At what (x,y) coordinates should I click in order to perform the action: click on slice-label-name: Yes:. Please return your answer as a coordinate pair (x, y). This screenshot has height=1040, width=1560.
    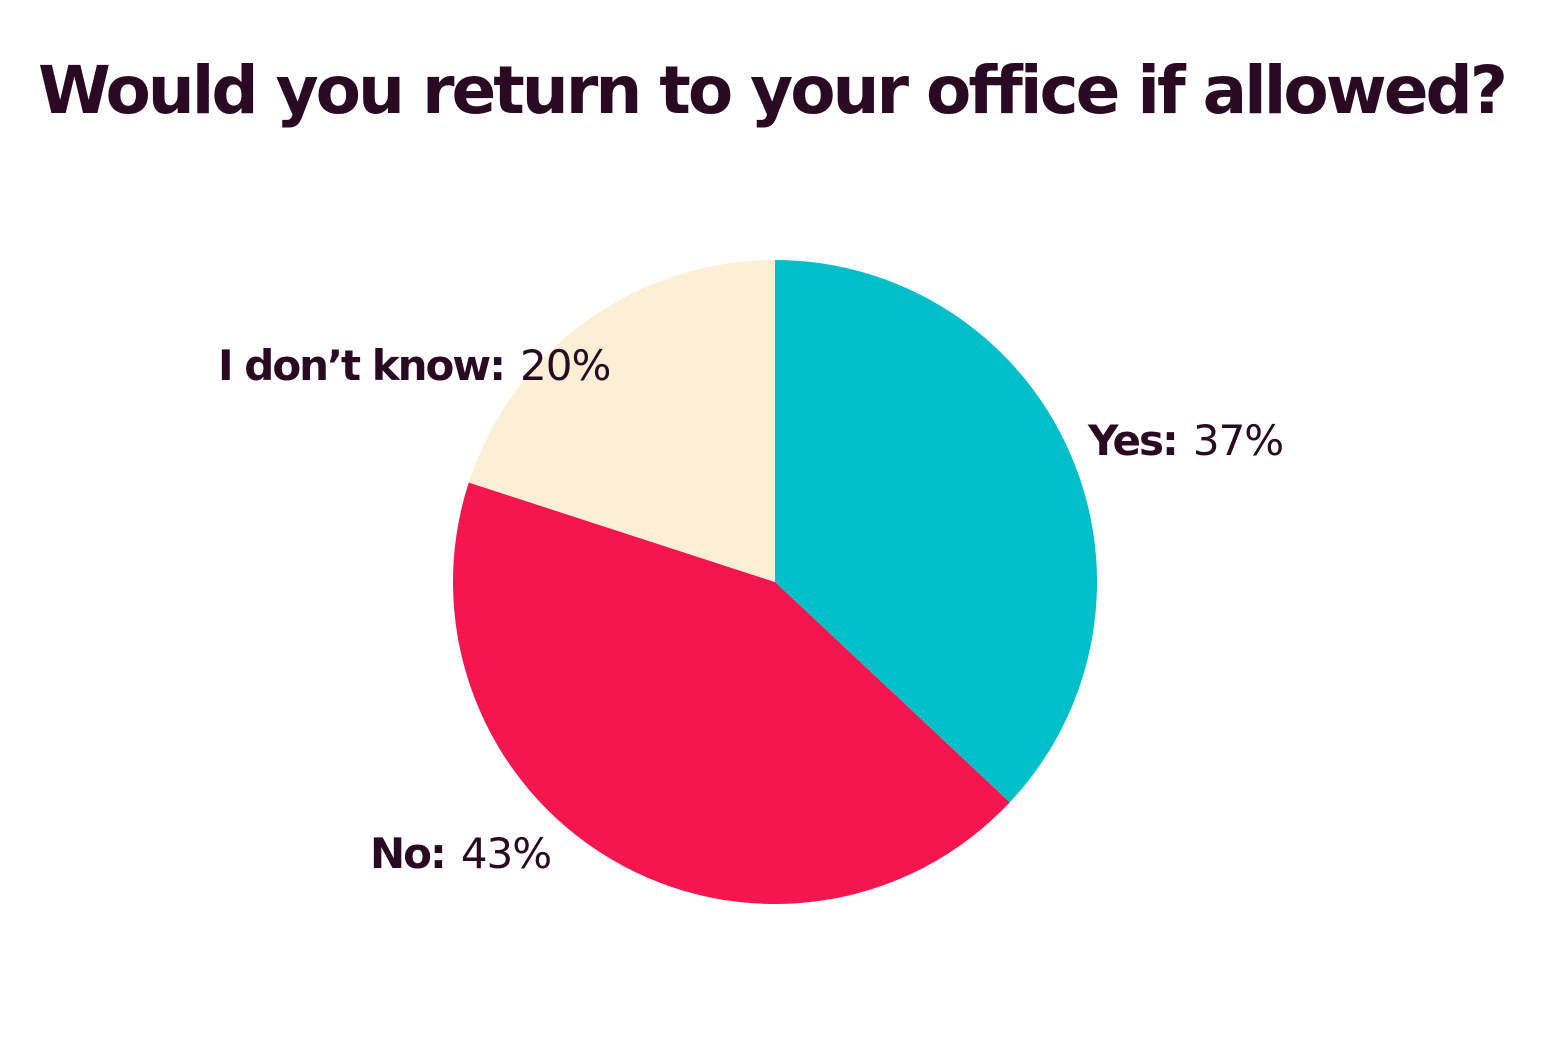
    Looking at the image, I should click on (1132, 440).